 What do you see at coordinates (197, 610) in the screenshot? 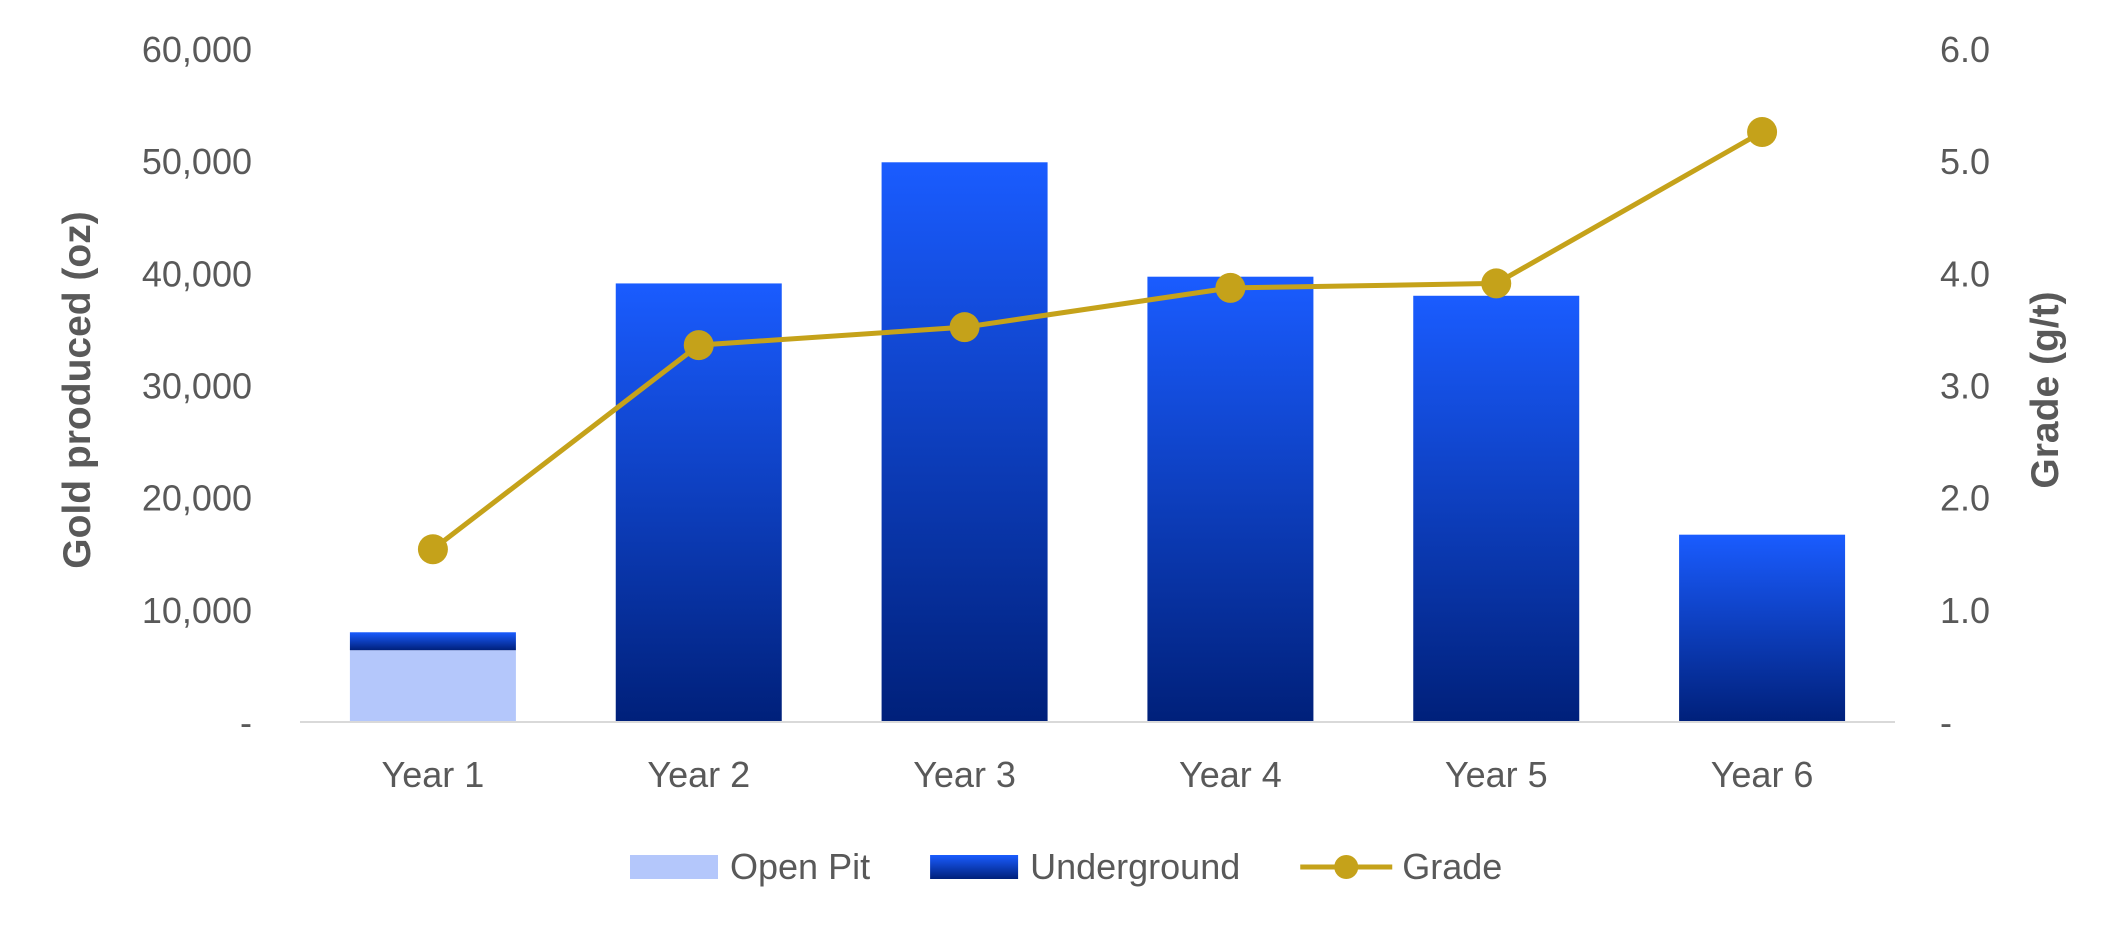
I see `y-tick-label: 10,000` at bounding box center [197, 610].